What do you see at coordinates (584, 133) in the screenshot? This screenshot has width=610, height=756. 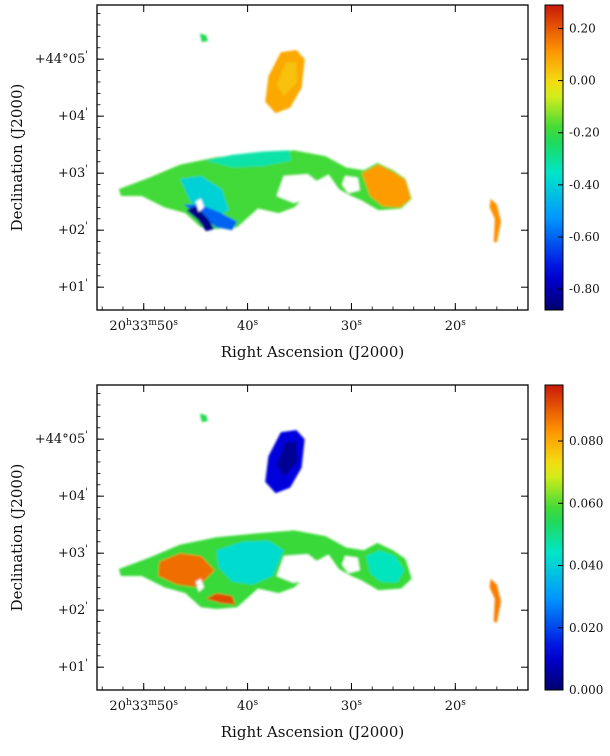 I see `colorbar-tick-label: -0.20` at bounding box center [584, 133].